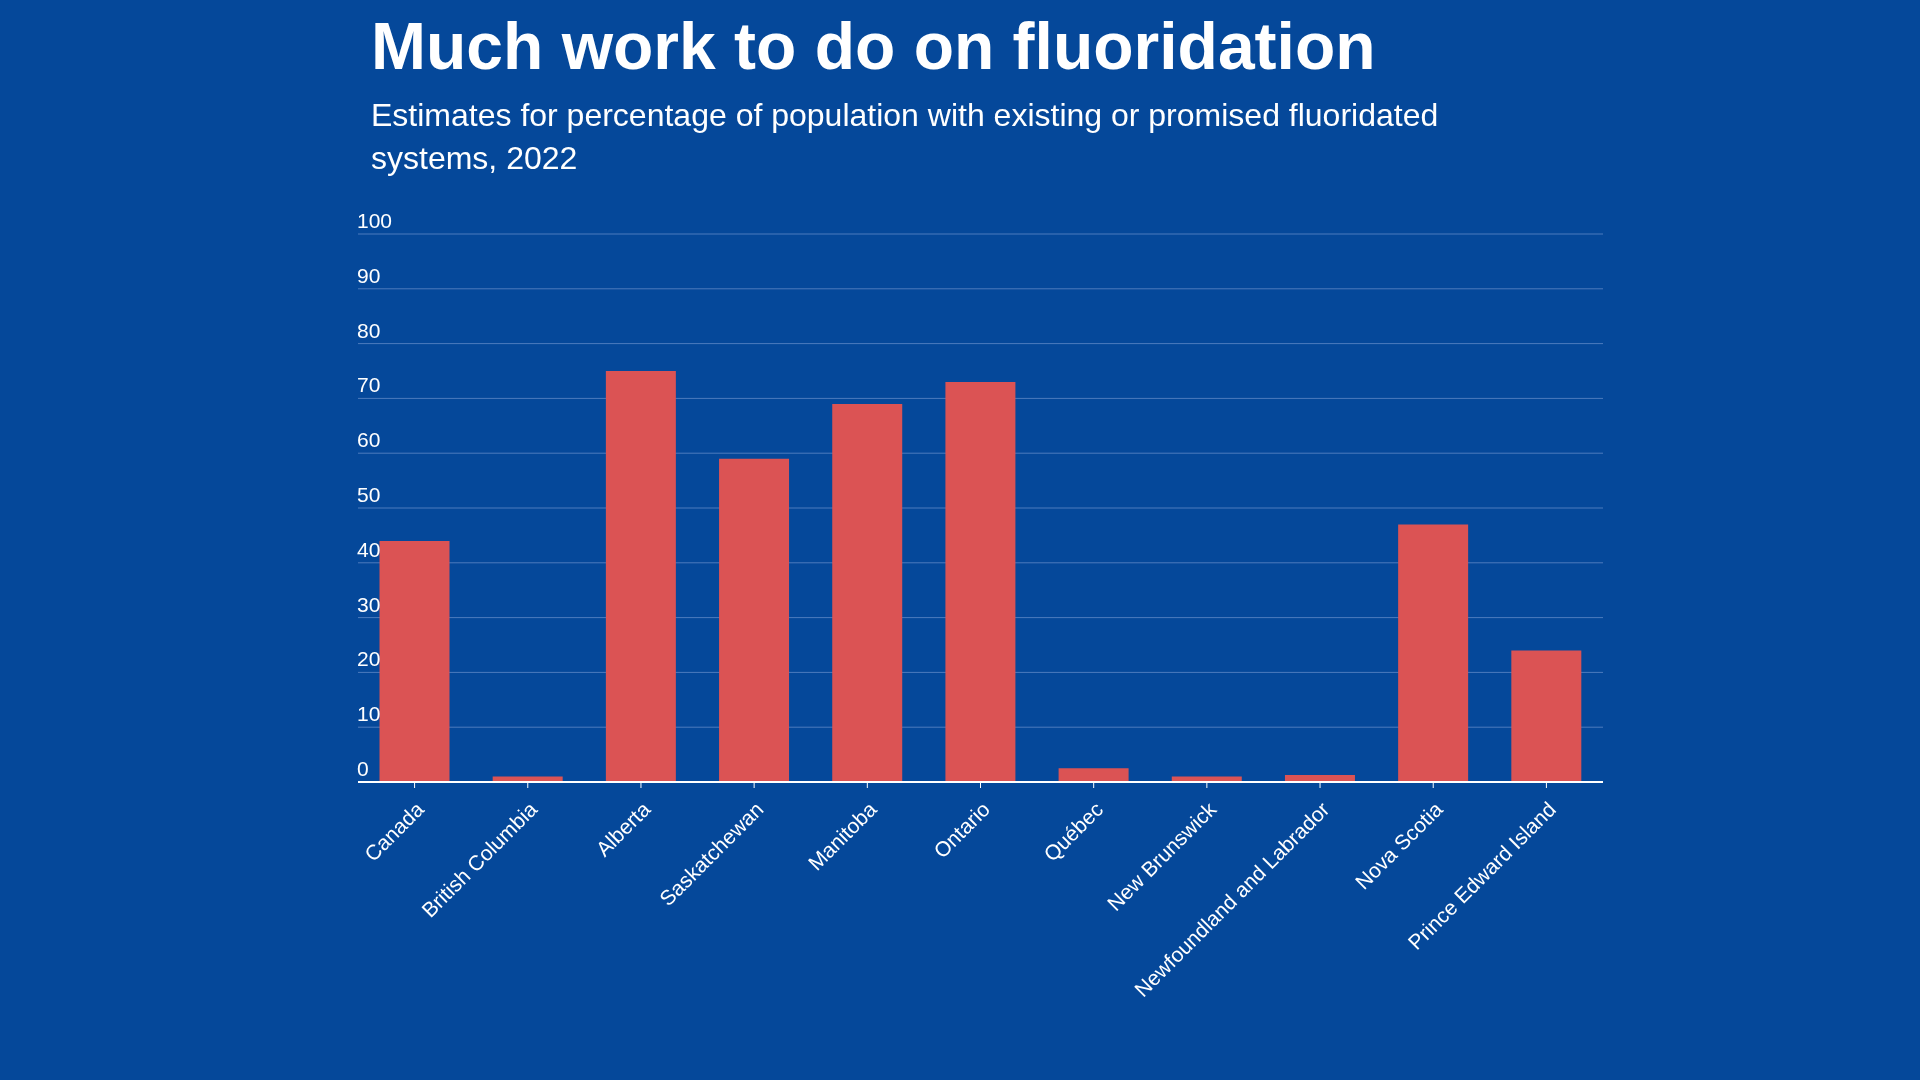 The width and height of the screenshot is (1920, 1080). I want to click on chart-subtitle: Estimates for percentage of population with existing or promised fluoridated systems, 2022, so click(905, 137).